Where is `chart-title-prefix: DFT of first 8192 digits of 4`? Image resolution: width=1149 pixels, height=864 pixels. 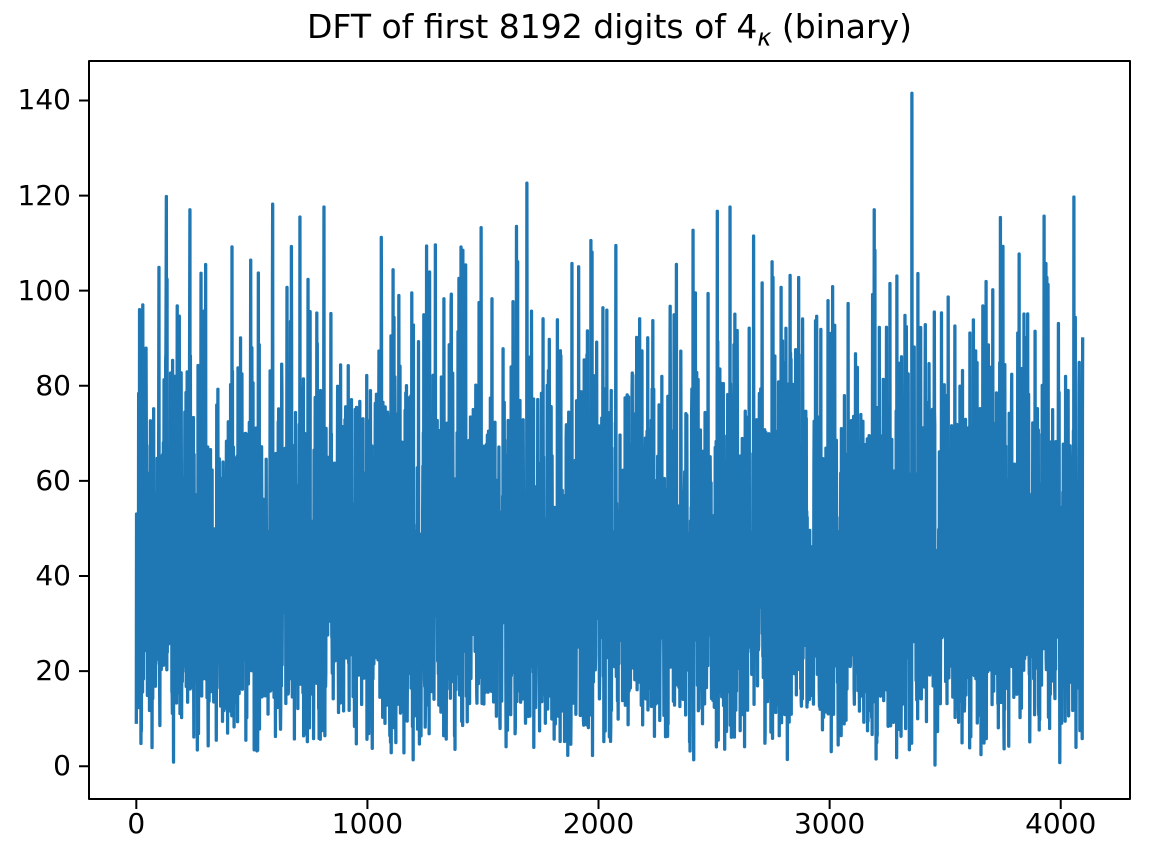
chart-title-prefix: DFT of first 8192 digits of 4 is located at coordinates (532, 26).